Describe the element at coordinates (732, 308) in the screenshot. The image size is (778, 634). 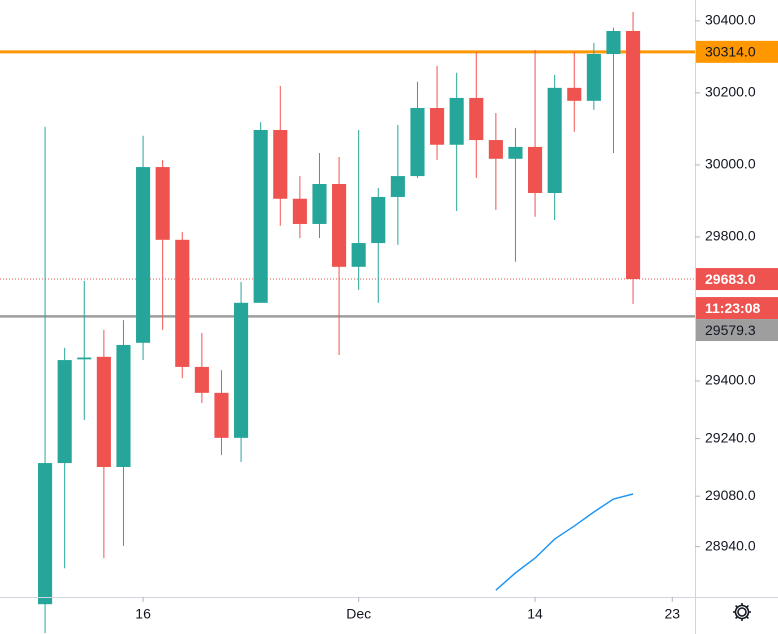
I see `countdown-label-text: 11:23:08` at that location.